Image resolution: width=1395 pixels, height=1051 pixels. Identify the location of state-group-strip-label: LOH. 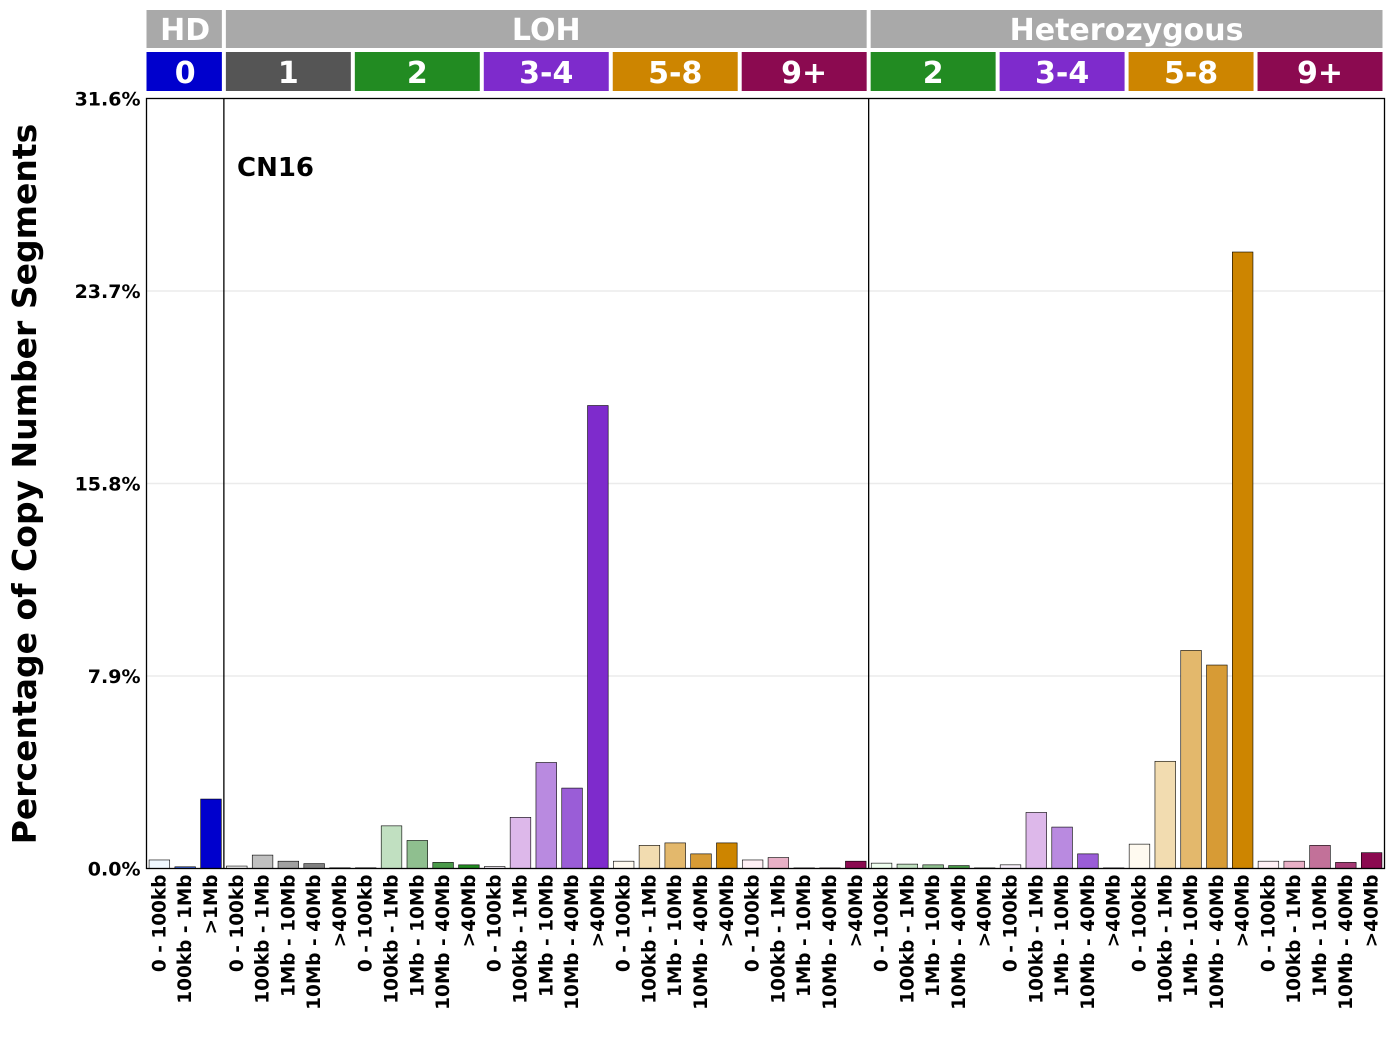
(546, 30).